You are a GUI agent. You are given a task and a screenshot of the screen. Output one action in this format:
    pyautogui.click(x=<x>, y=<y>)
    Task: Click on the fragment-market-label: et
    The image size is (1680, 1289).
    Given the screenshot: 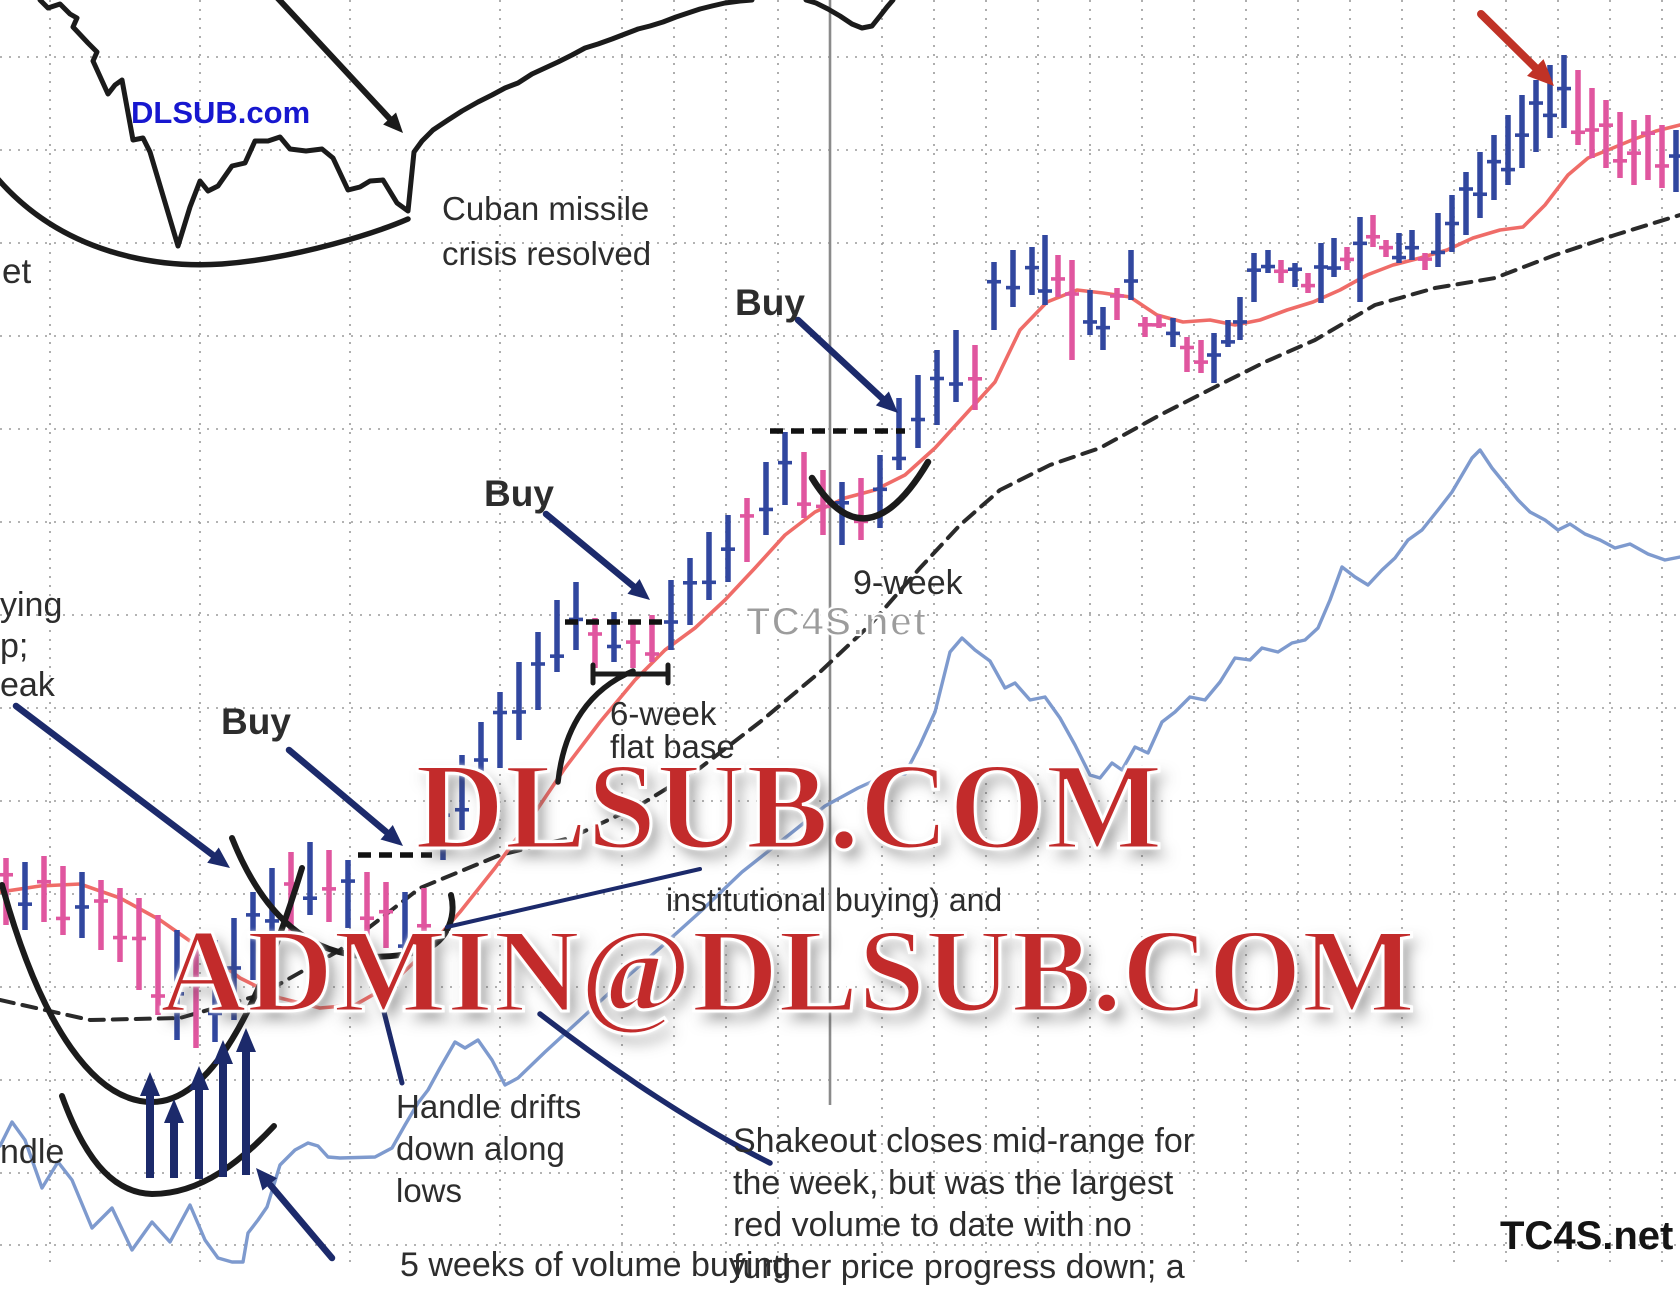 What is the action you would take?
    pyautogui.click(x=17, y=271)
    